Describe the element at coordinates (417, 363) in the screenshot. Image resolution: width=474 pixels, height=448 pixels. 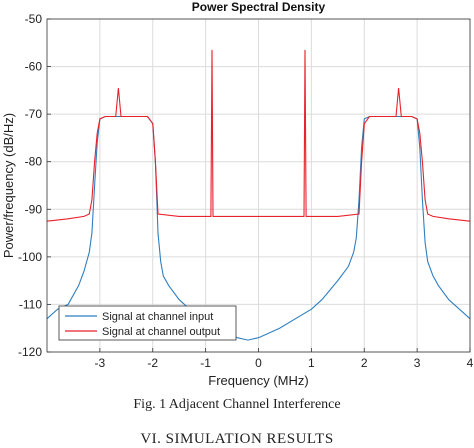
I see `x-tick-label: 3` at that location.